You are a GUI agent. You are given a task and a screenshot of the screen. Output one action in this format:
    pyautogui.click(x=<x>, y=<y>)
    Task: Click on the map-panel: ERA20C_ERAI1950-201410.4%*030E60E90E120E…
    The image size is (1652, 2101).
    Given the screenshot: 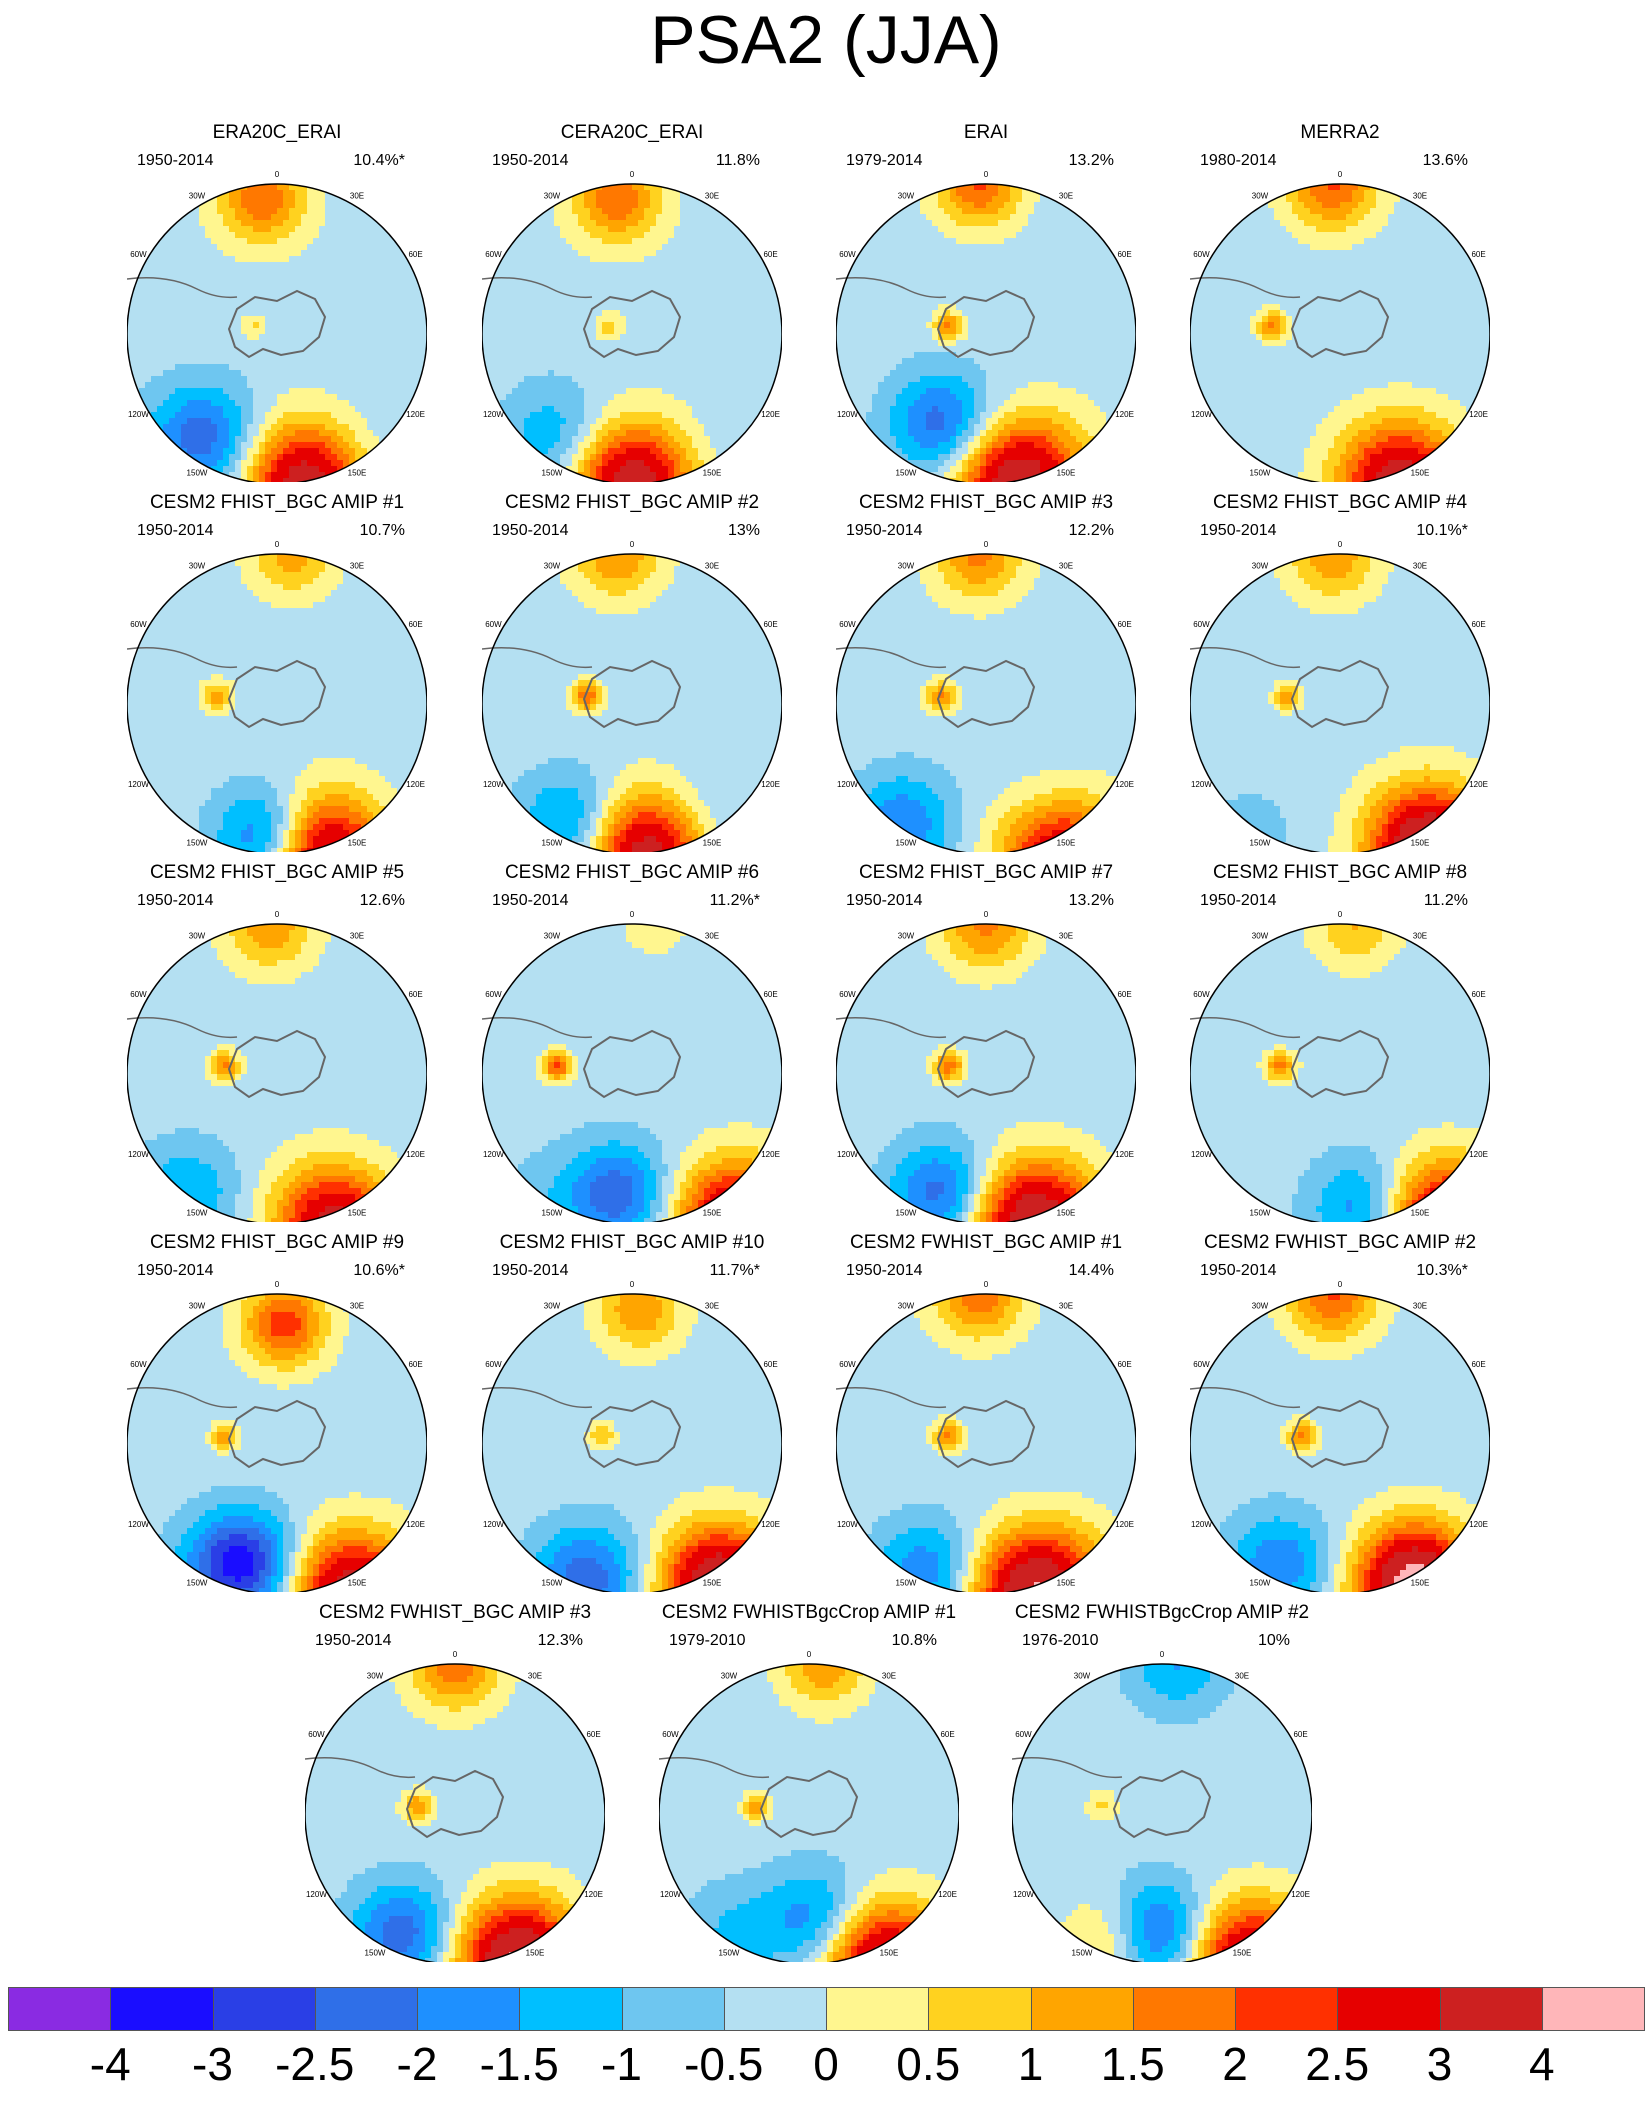 What is the action you would take?
    pyautogui.click(x=277, y=302)
    